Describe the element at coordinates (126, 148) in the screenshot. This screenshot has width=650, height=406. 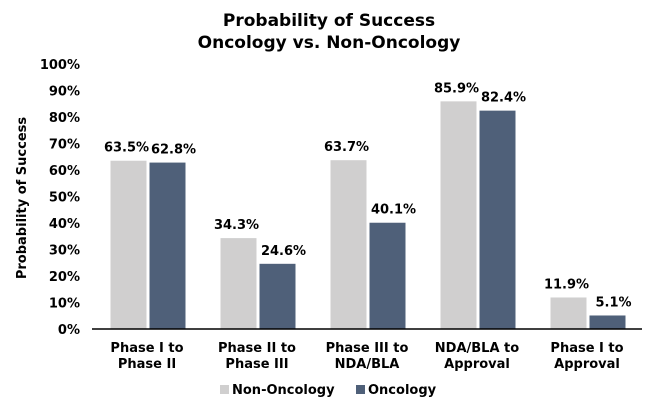
I see `data-label: 63.5%` at that location.